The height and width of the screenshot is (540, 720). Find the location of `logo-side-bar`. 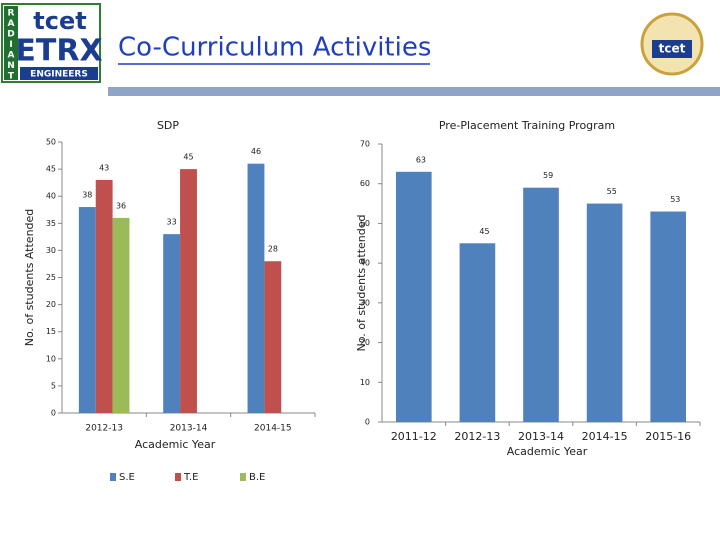

logo-side-bar is located at coordinates (11, 43).